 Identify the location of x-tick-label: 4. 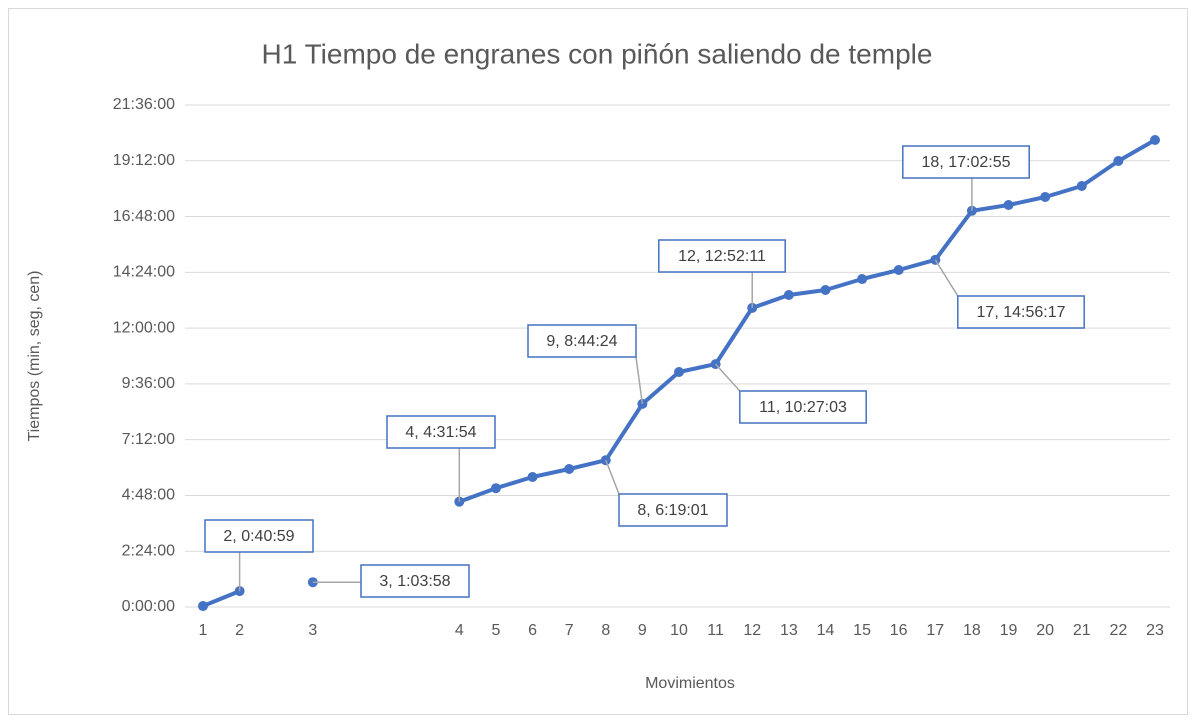
(459, 630).